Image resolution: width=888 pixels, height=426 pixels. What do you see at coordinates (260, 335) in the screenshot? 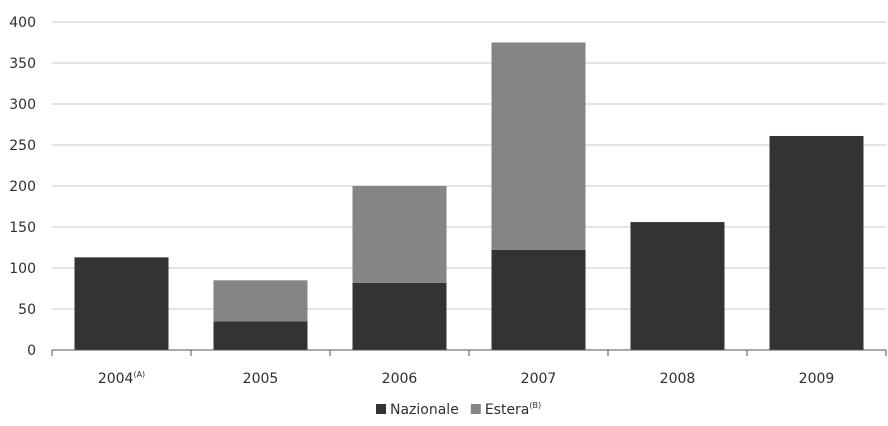
I see `bar-nazionale-2005` at bounding box center [260, 335].